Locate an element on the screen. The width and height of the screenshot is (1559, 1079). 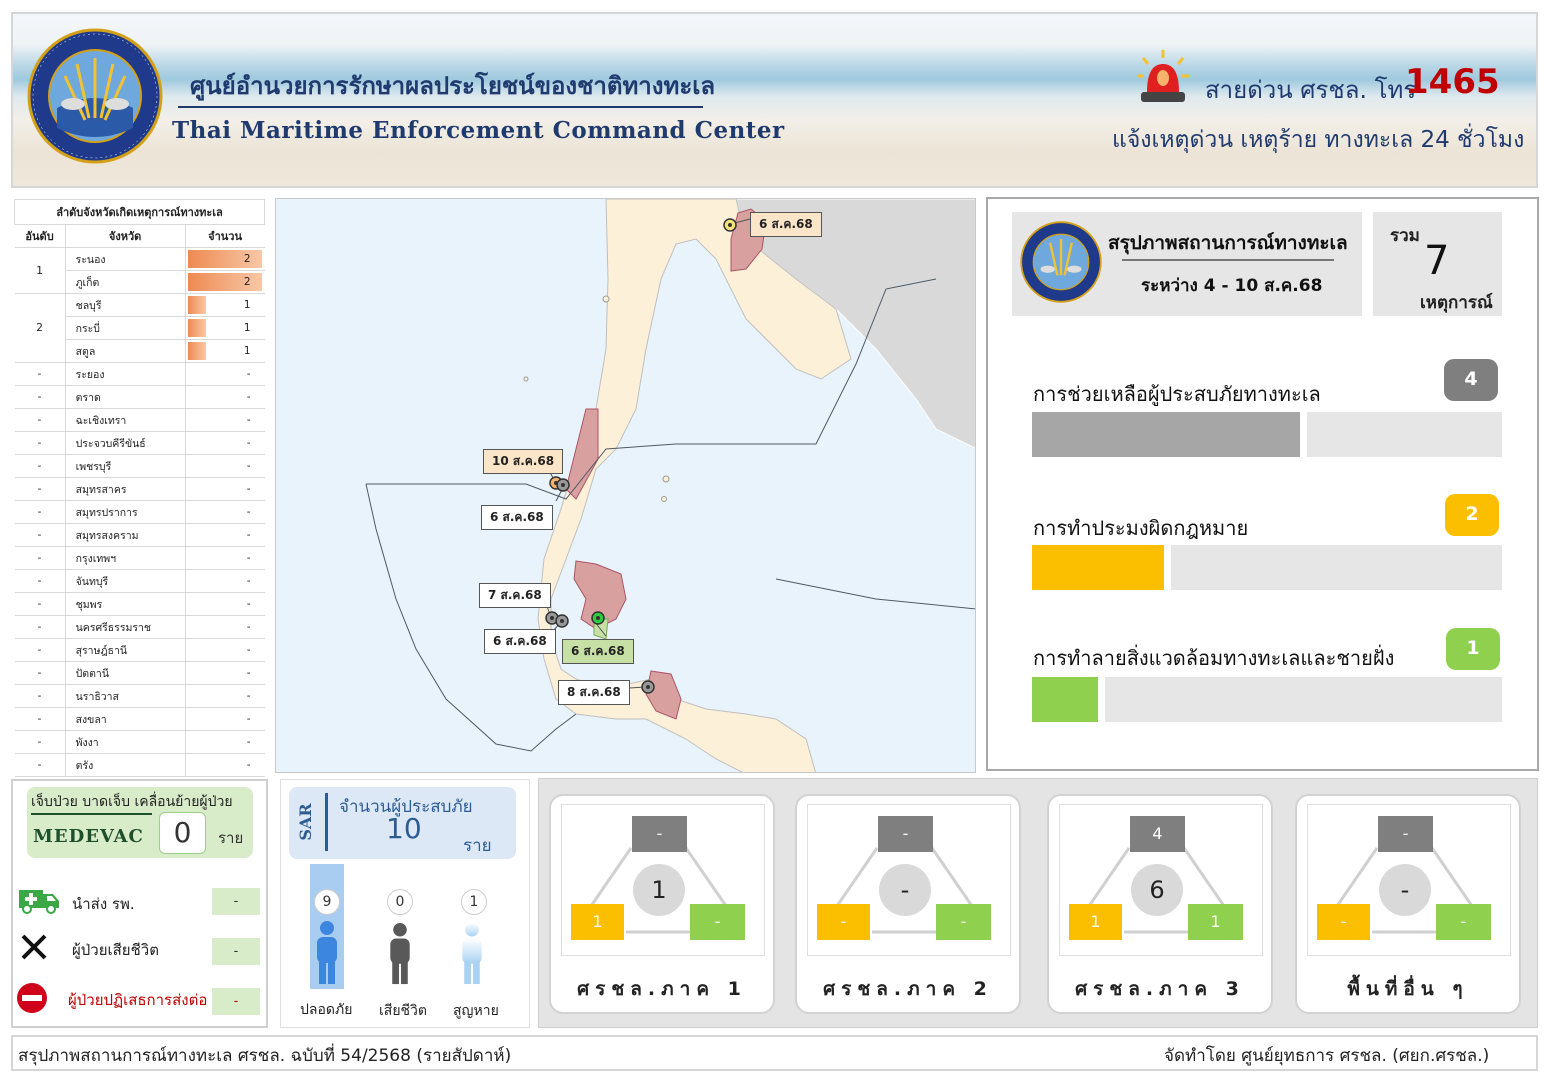
count-cell: 2 is located at coordinates (225, 259).